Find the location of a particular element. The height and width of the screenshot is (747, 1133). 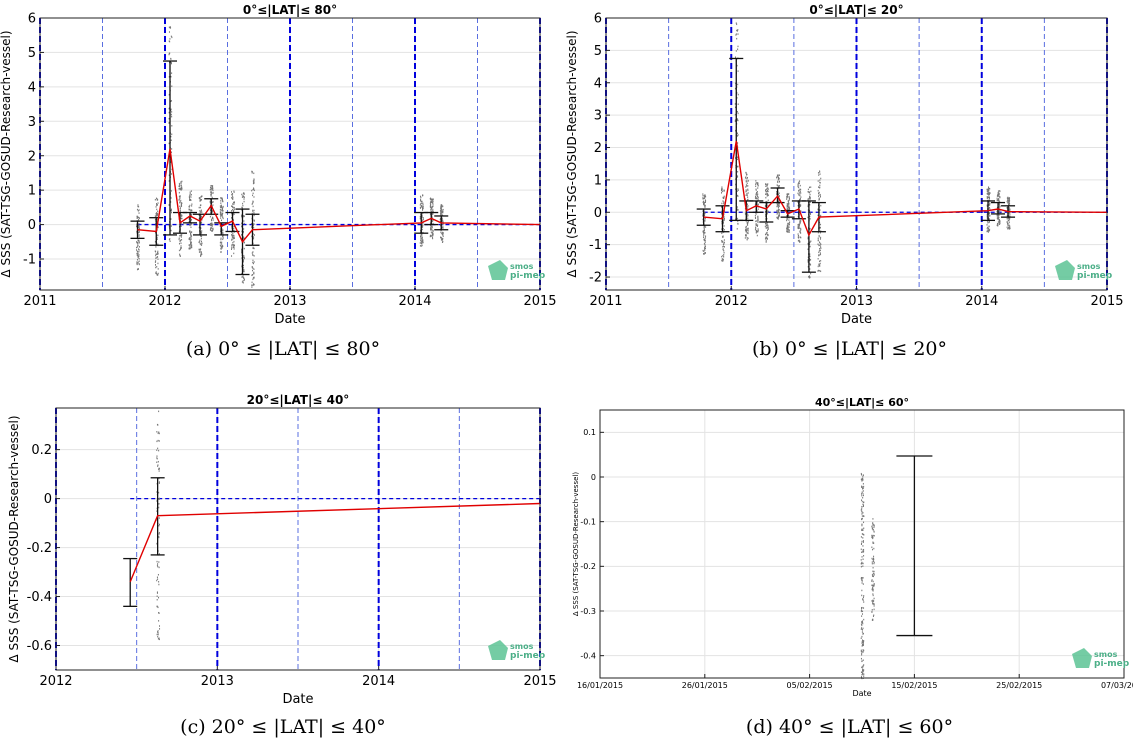

y-axis-label: Δ SSS (SAT-TSG-GOSUD-Research-vessel) is located at coordinates (572, 153).